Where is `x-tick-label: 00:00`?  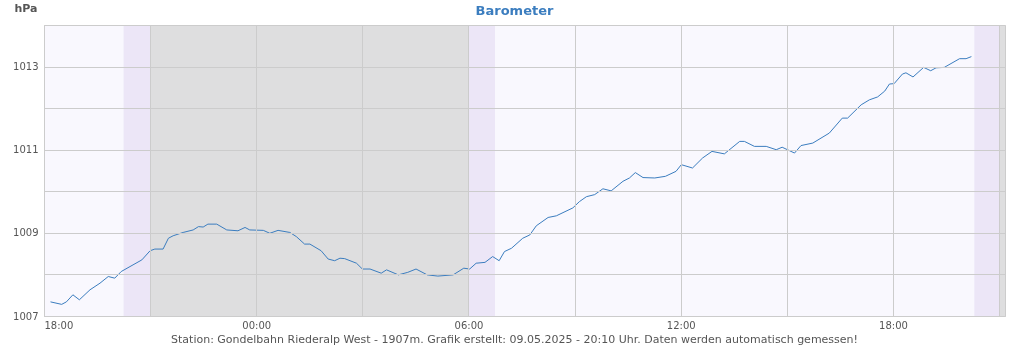 x-tick-label: 00:00 is located at coordinates (257, 325).